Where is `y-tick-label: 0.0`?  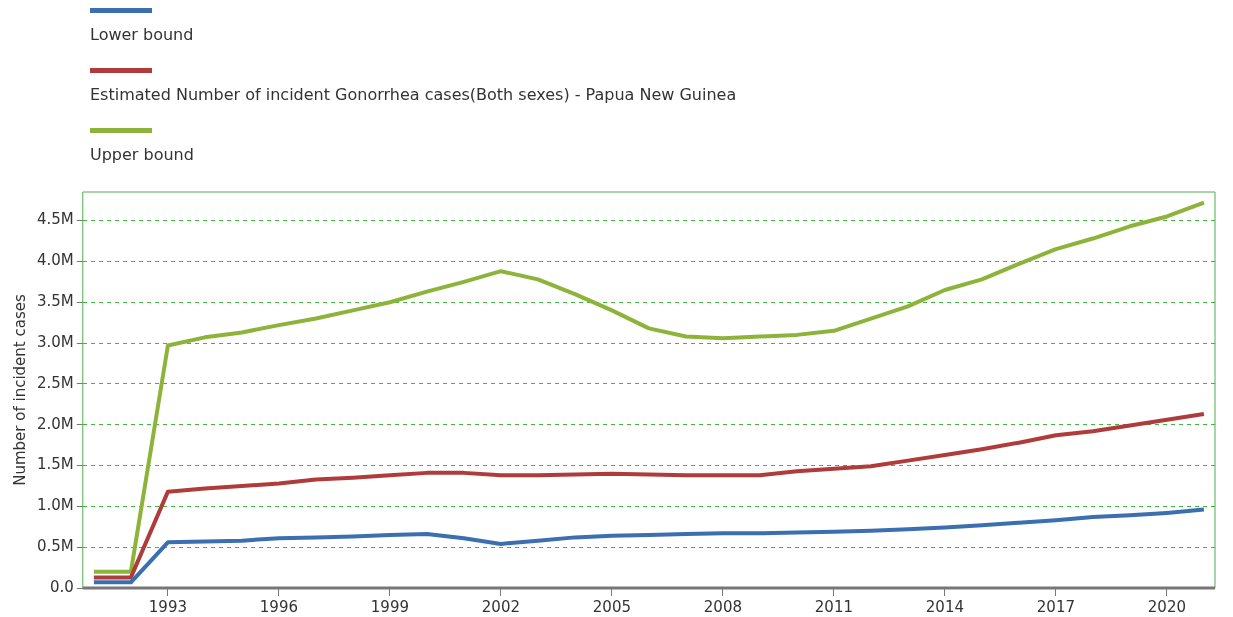
y-tick-label: 0.0 is located at coordinates (61, 586).